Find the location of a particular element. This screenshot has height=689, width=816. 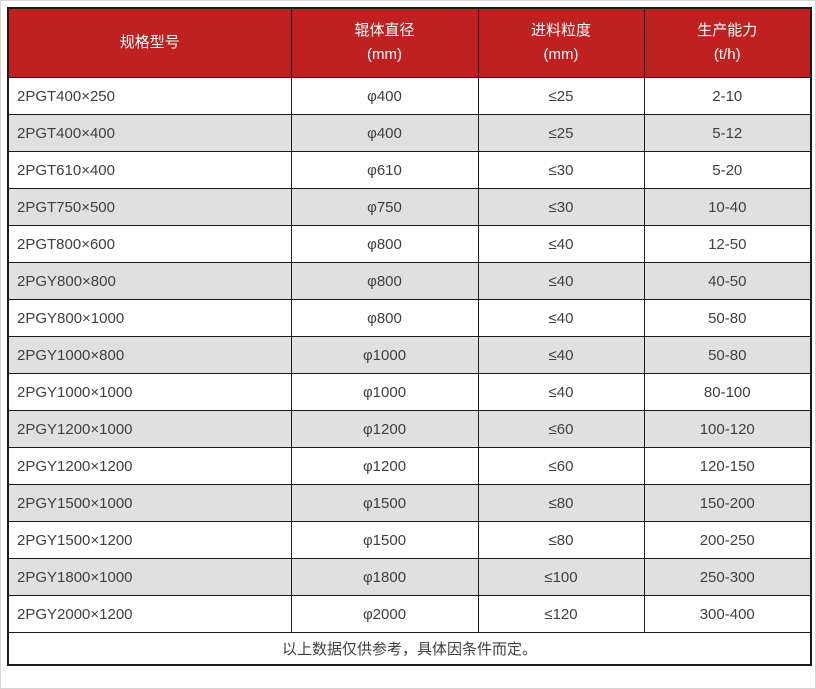

table-row: 2PGT750×500 φ750 ≤30 10-40 is located at coordinates (409, 207).